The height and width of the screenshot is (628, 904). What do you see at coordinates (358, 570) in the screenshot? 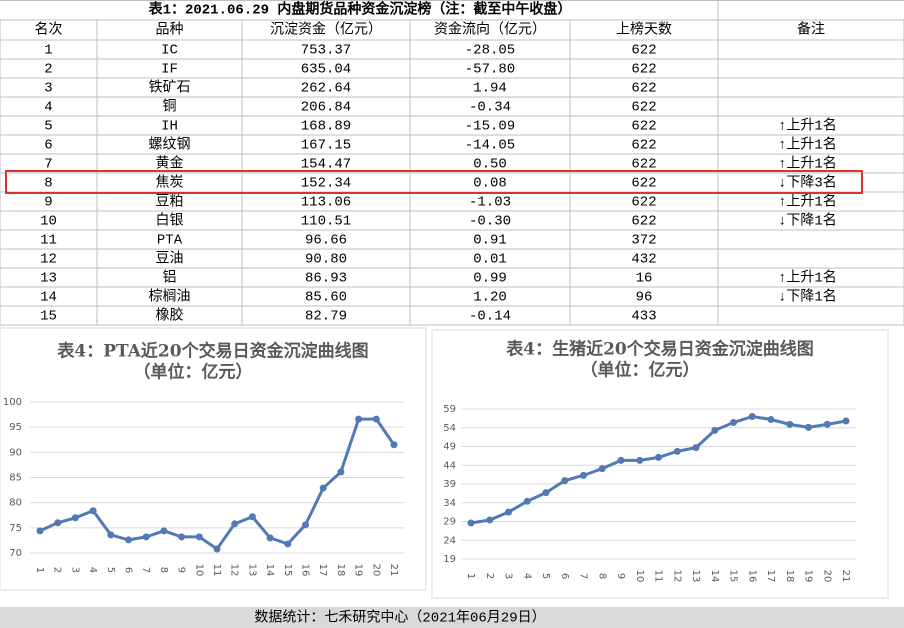
I see `x-tick-label: 19` at bounding box center [358, 570].